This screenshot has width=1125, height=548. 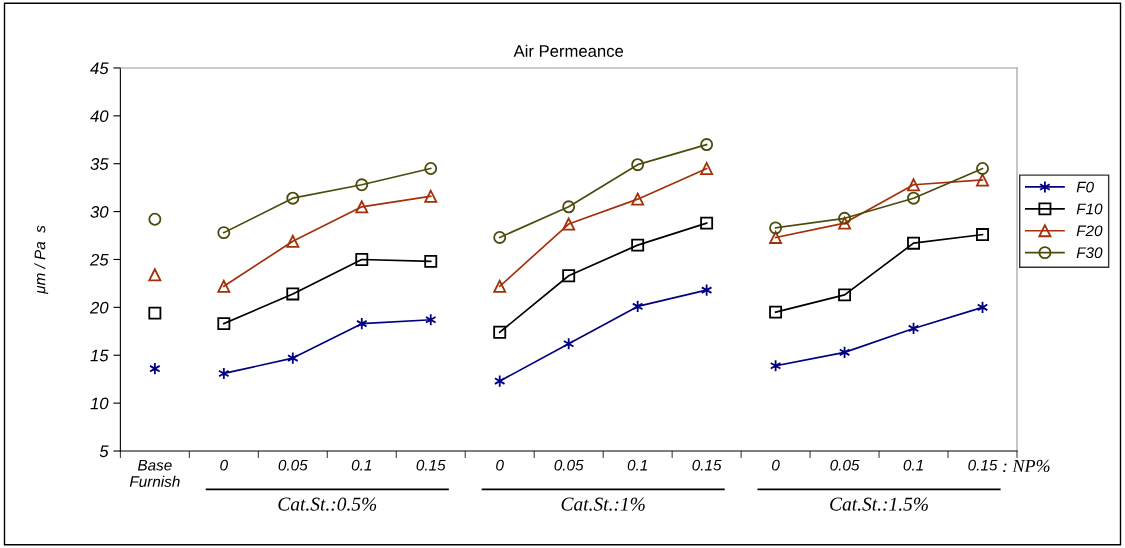 What do you see at coordinates (99, 403) in the screenshot?
I see `y-tick-label: 10` at bounding box center [99, 403].